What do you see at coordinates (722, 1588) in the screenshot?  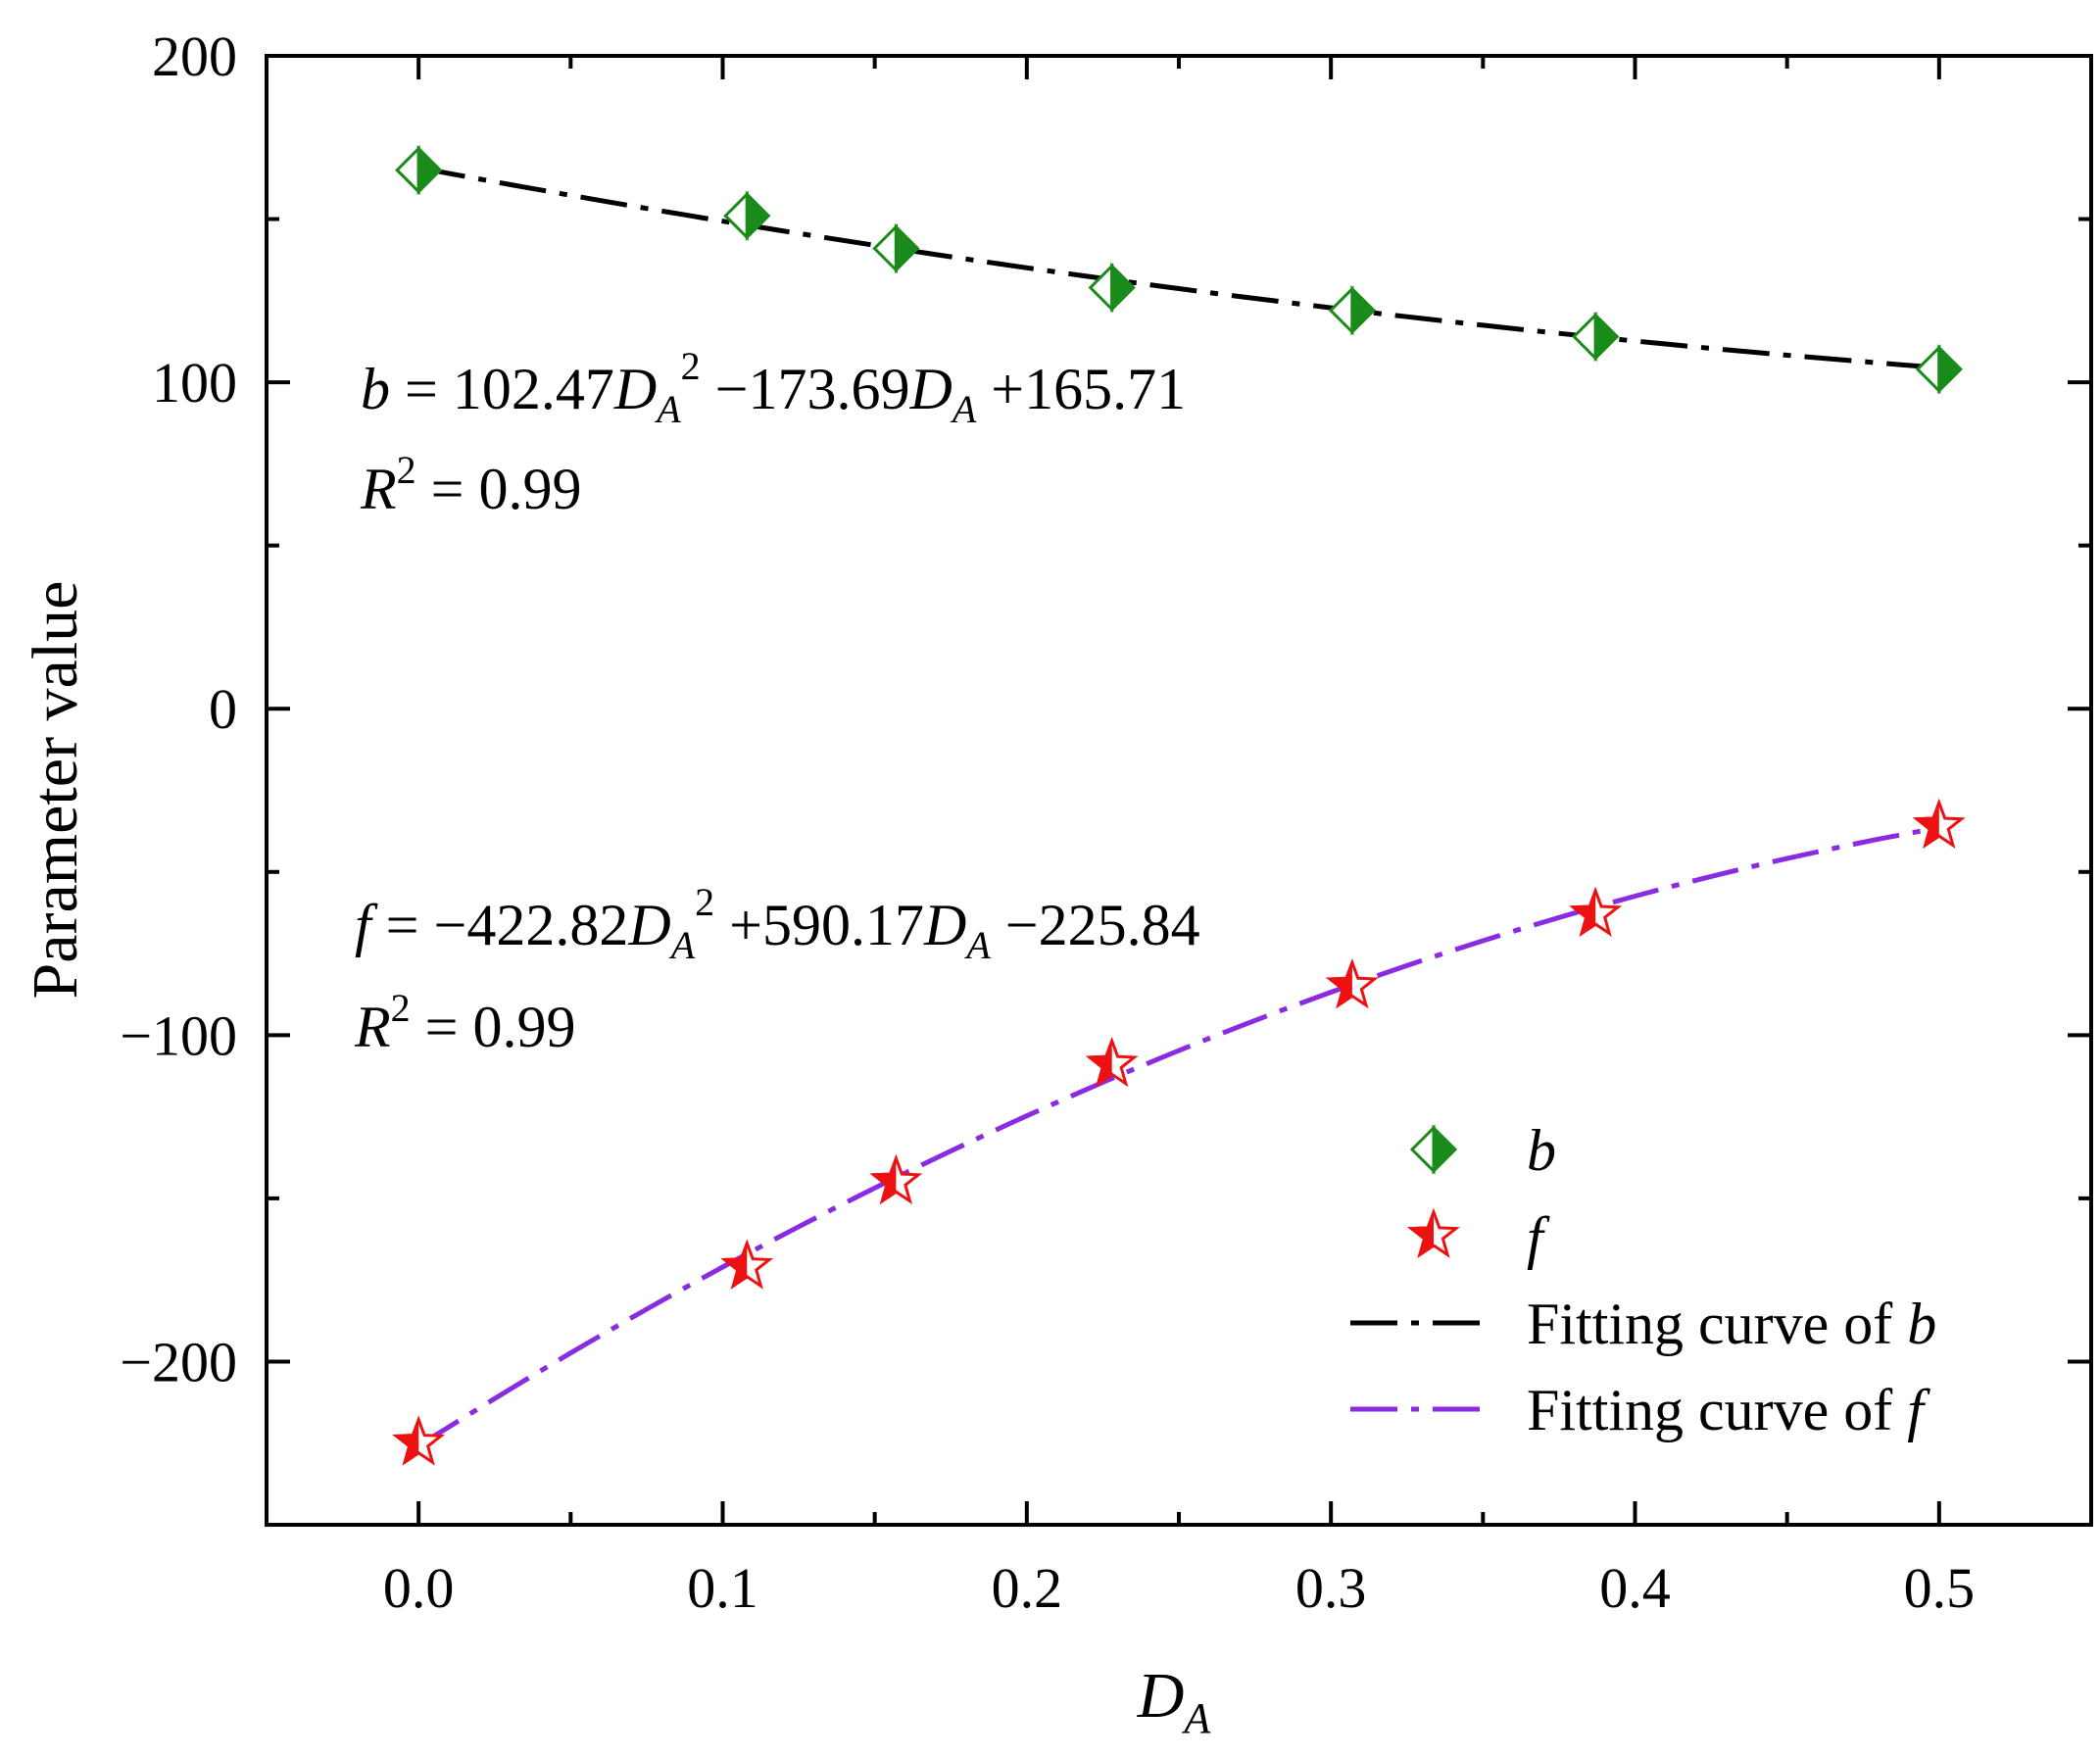 I see `x-tick-label: 0.1` at bounding box center [722, 1588].